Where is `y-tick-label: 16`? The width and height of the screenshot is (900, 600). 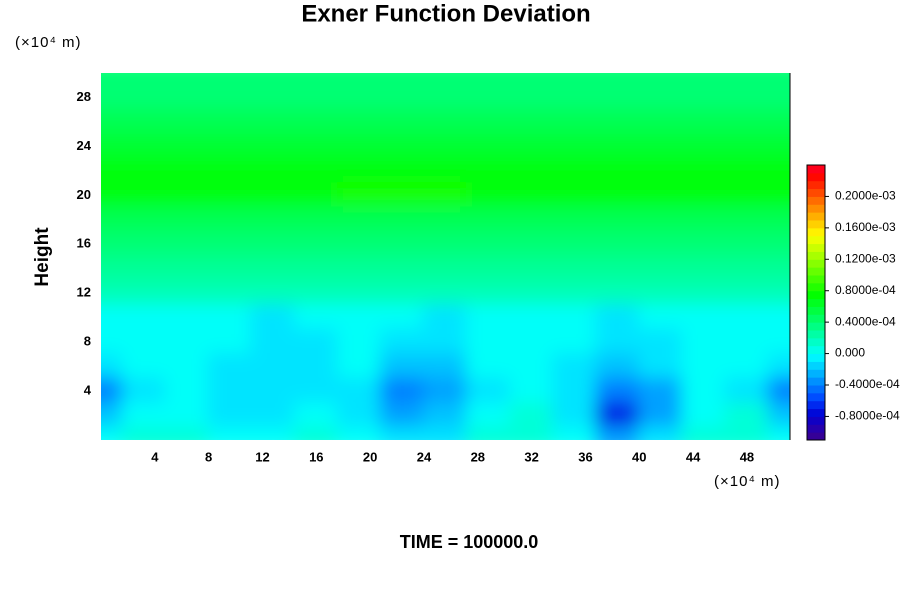 y-tick-label: 16 is located at coordinates (84, 243).